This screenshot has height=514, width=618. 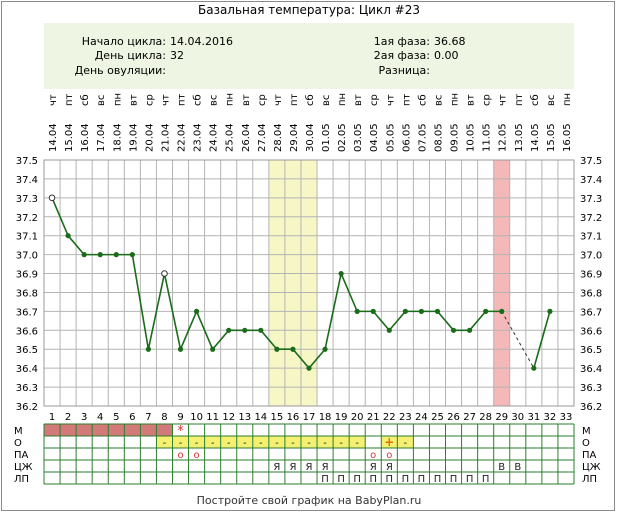 What do you see at coordinates (116, 417) in the screenshot?
I see `x-day-number: 5` at bounding box center [116, 417].